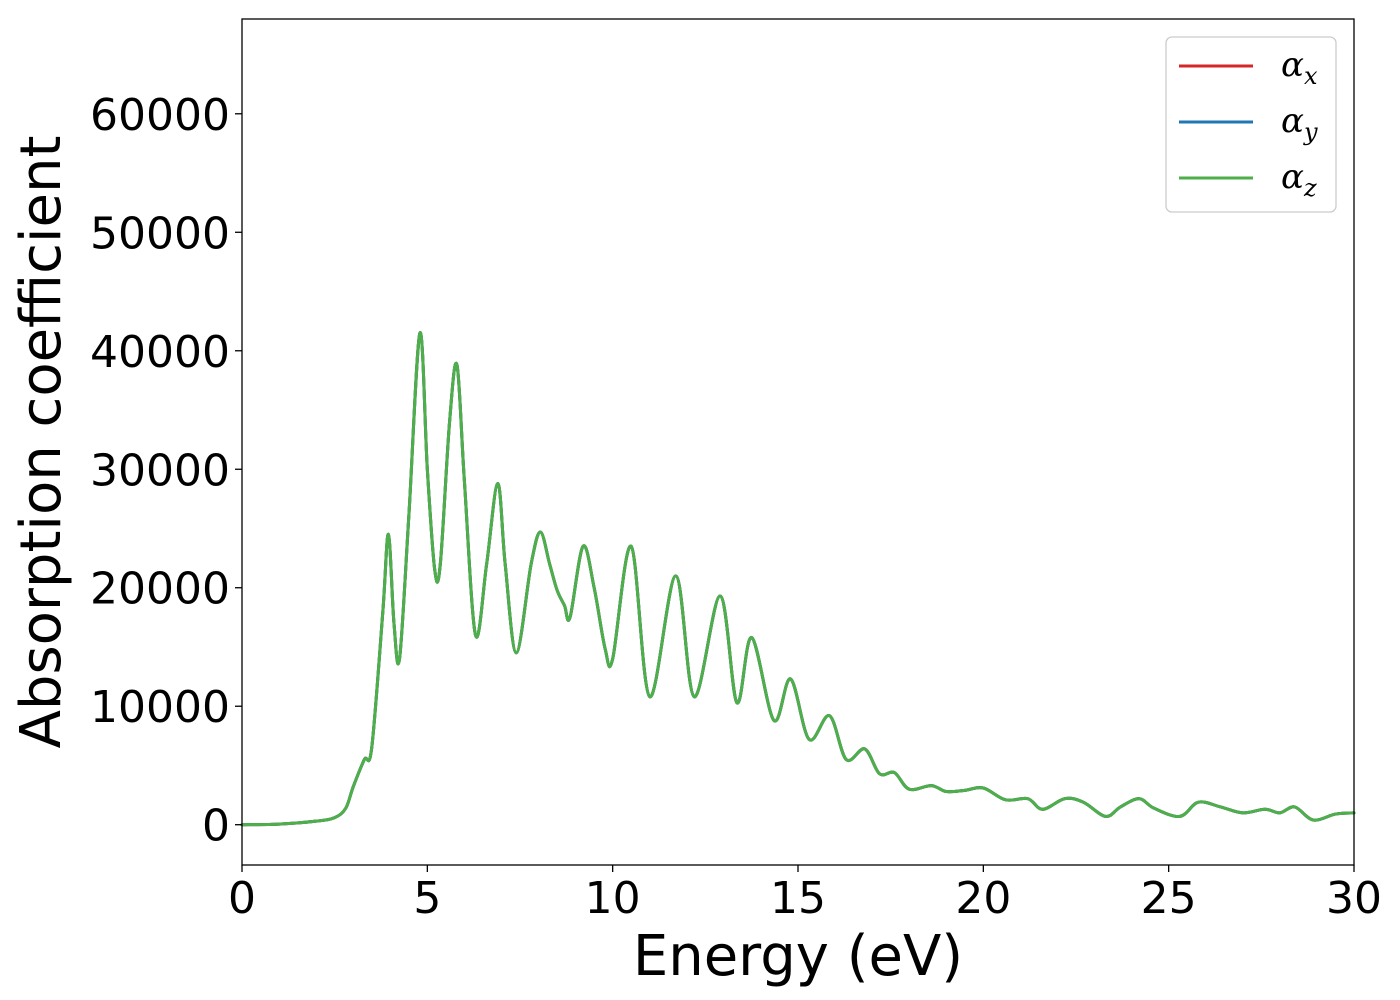 This screenshot has height=1000, width=1400. I want to click on y-tick-label: 10000, so click(160, 707).